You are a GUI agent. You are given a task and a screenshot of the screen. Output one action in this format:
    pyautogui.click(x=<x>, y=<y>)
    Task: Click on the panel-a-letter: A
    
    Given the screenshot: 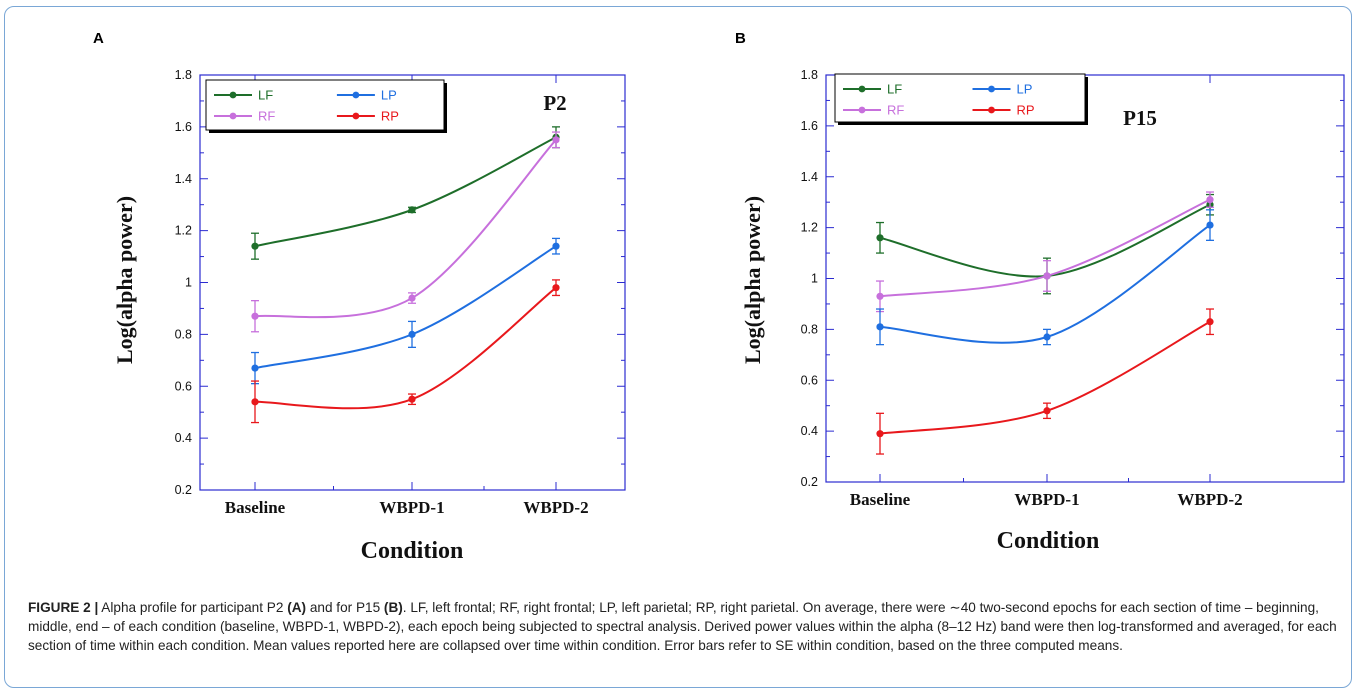 What is the action you would take?
    pyautogui.click(x=98, y=38)
    